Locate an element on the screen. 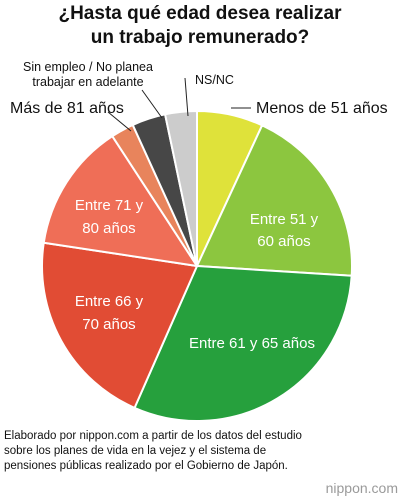  label-entre71-line-1: Entre 71 y is located at coordinates (109, 205).